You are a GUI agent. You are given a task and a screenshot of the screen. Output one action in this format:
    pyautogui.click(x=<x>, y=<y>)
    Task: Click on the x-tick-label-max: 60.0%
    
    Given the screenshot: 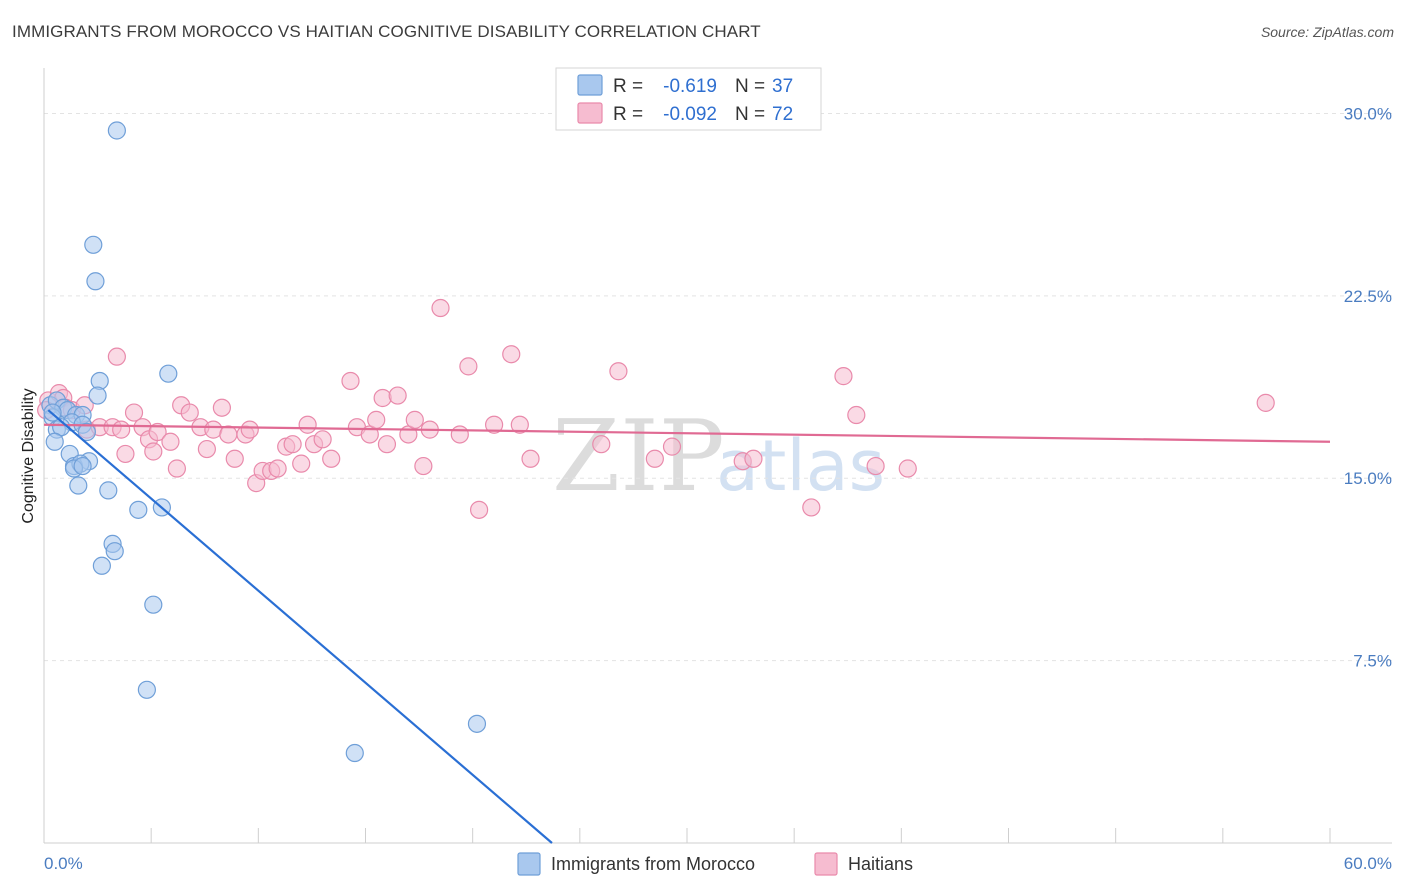 What is the action you would take?
    pyautogui.click(x=1368, y=863)
    